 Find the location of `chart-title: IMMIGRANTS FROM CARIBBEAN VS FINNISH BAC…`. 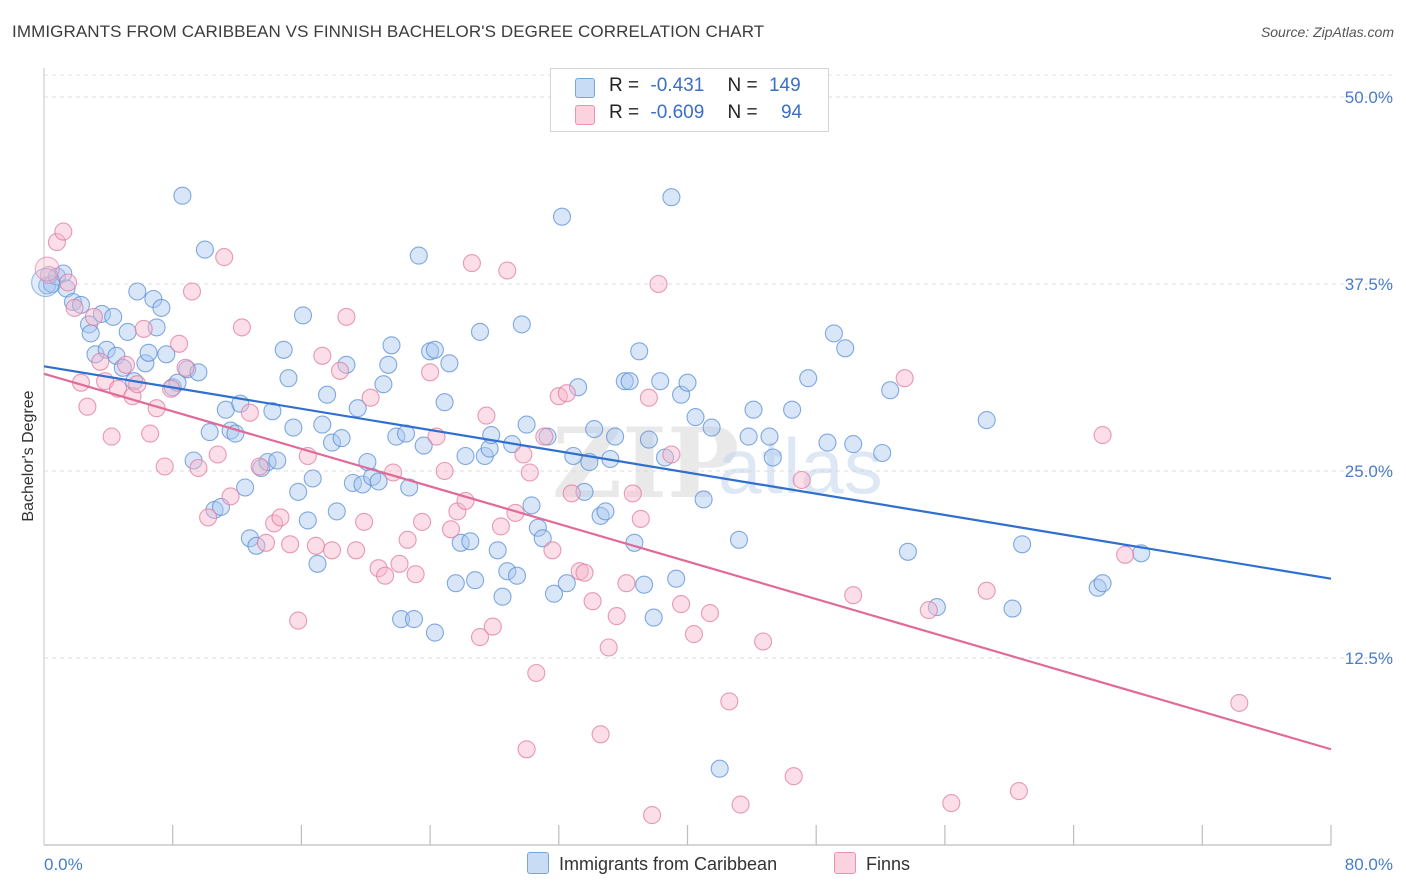

chart-title: IMMIGRANTS FROM CARIBBEAN VS FINNISH BAC… is located at coordinates (388, 31).